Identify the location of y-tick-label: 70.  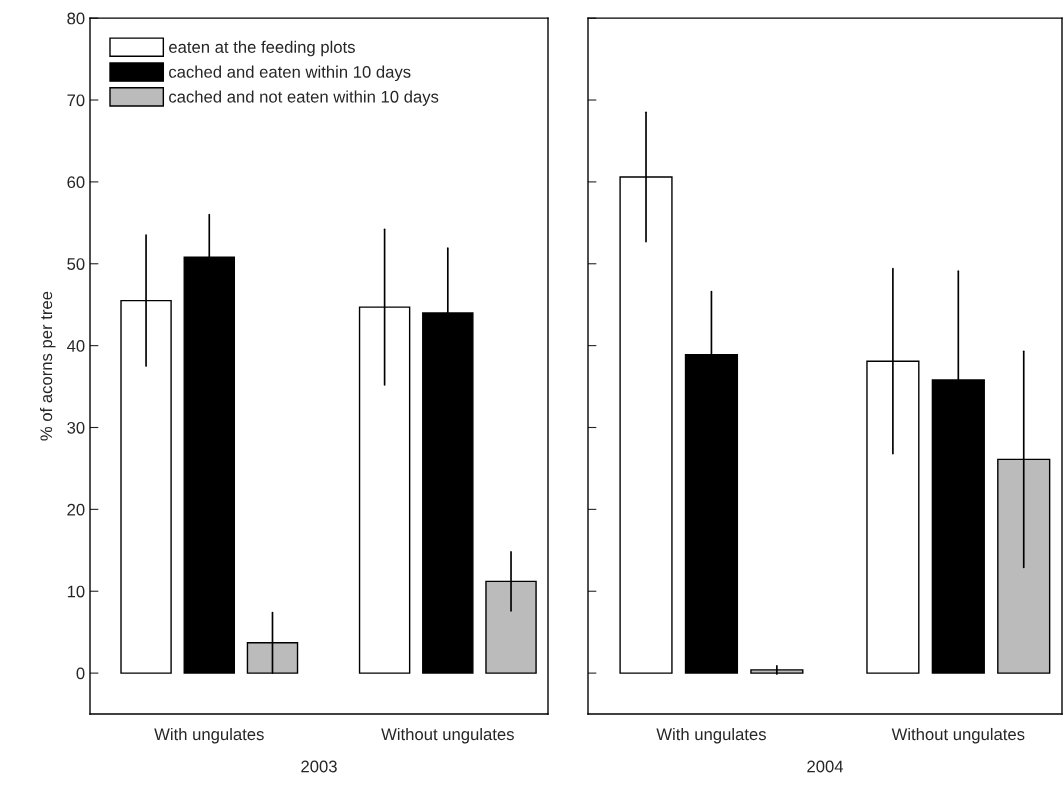
(76, 100).